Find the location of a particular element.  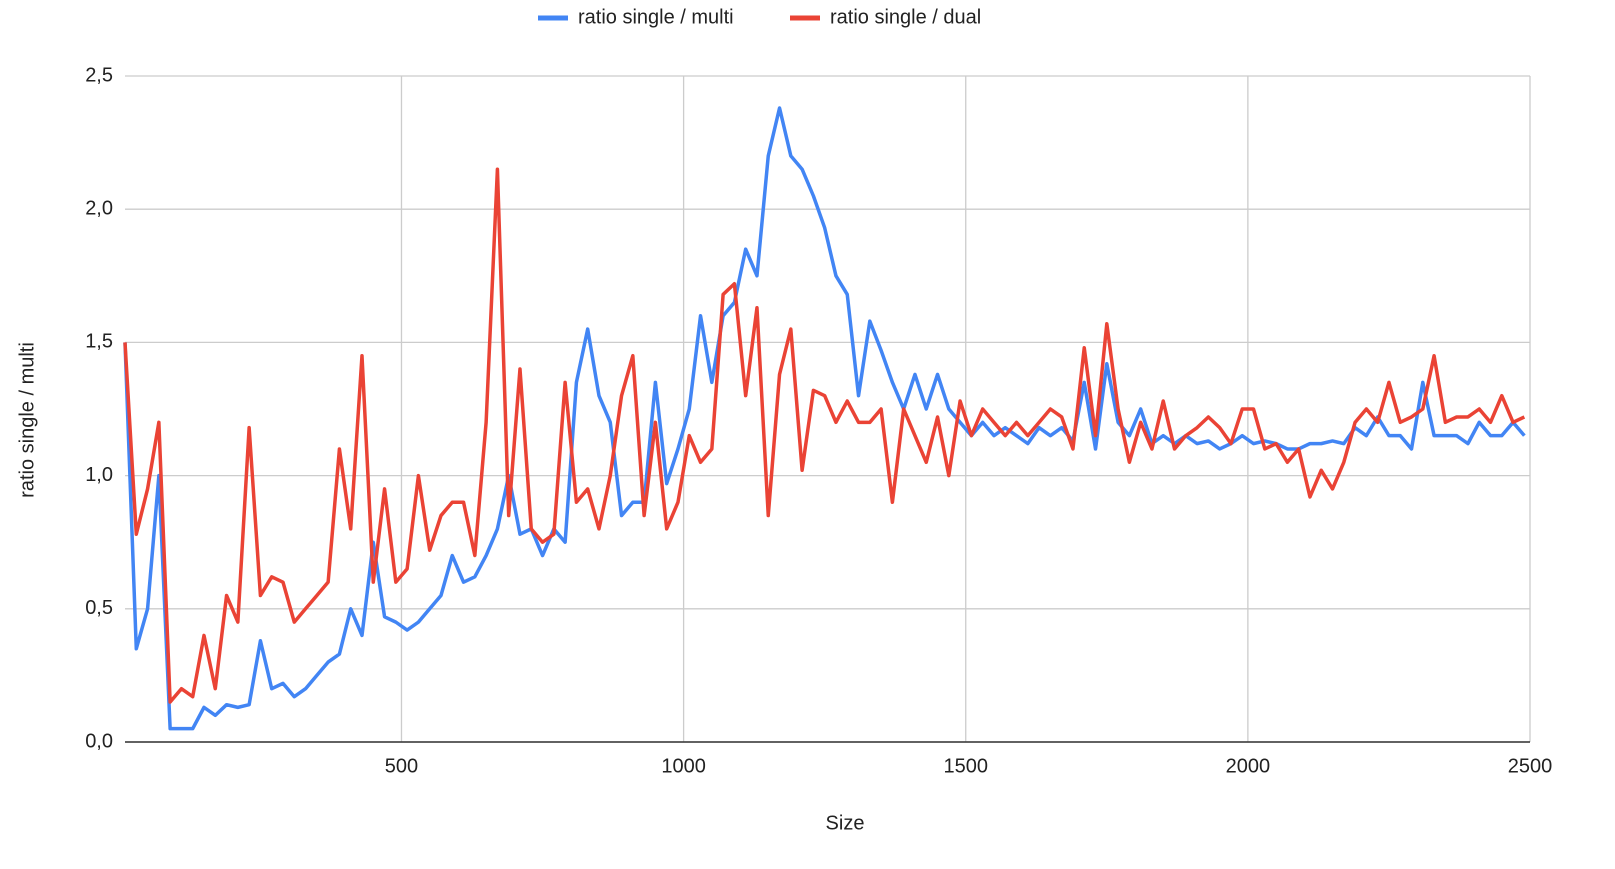

x-tick-label: 2500 is located at coordinates (1530, 766).